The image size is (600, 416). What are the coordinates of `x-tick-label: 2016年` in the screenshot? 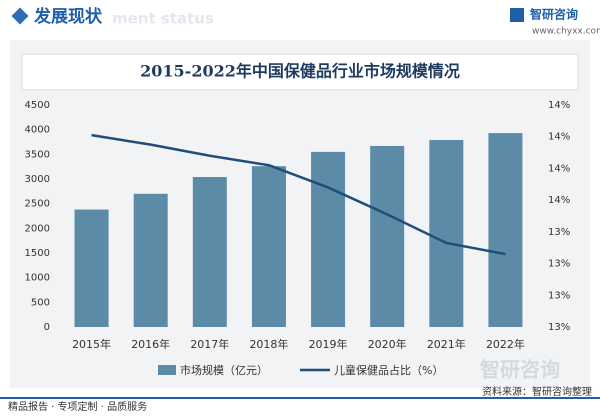 It's located at (150, 344).